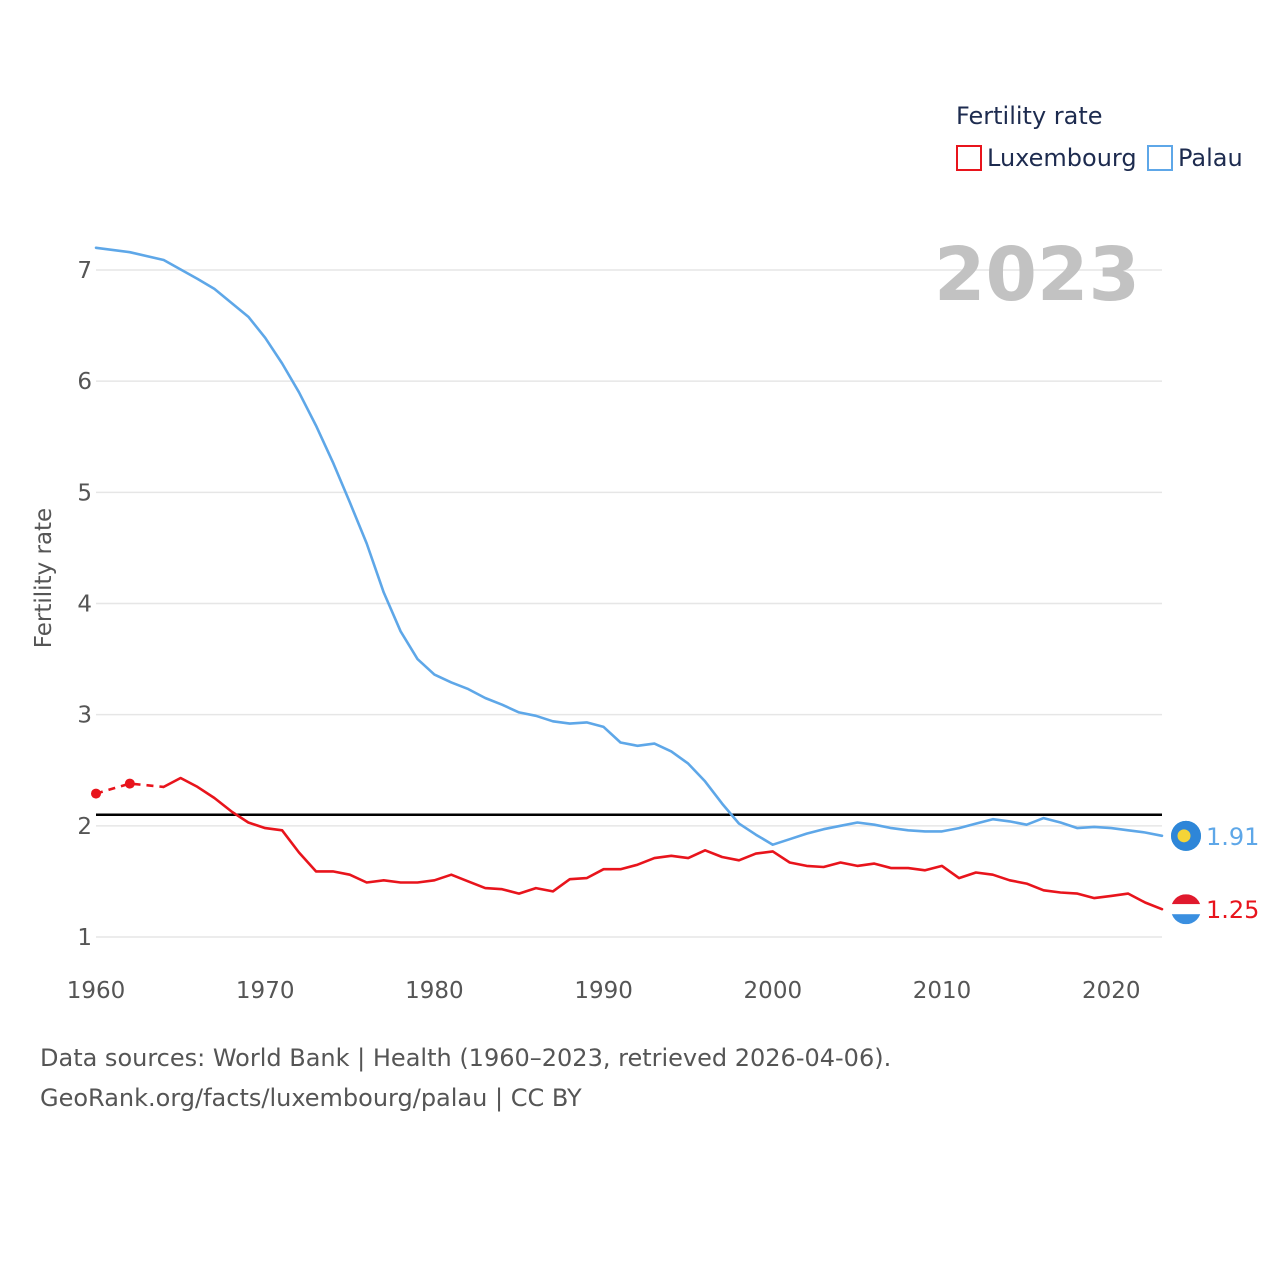  What do you see at coordinates (1232, 910) in the screenshot?
I see `end-label-luxembourg: 1.25` at bounding box center [1232, 910].